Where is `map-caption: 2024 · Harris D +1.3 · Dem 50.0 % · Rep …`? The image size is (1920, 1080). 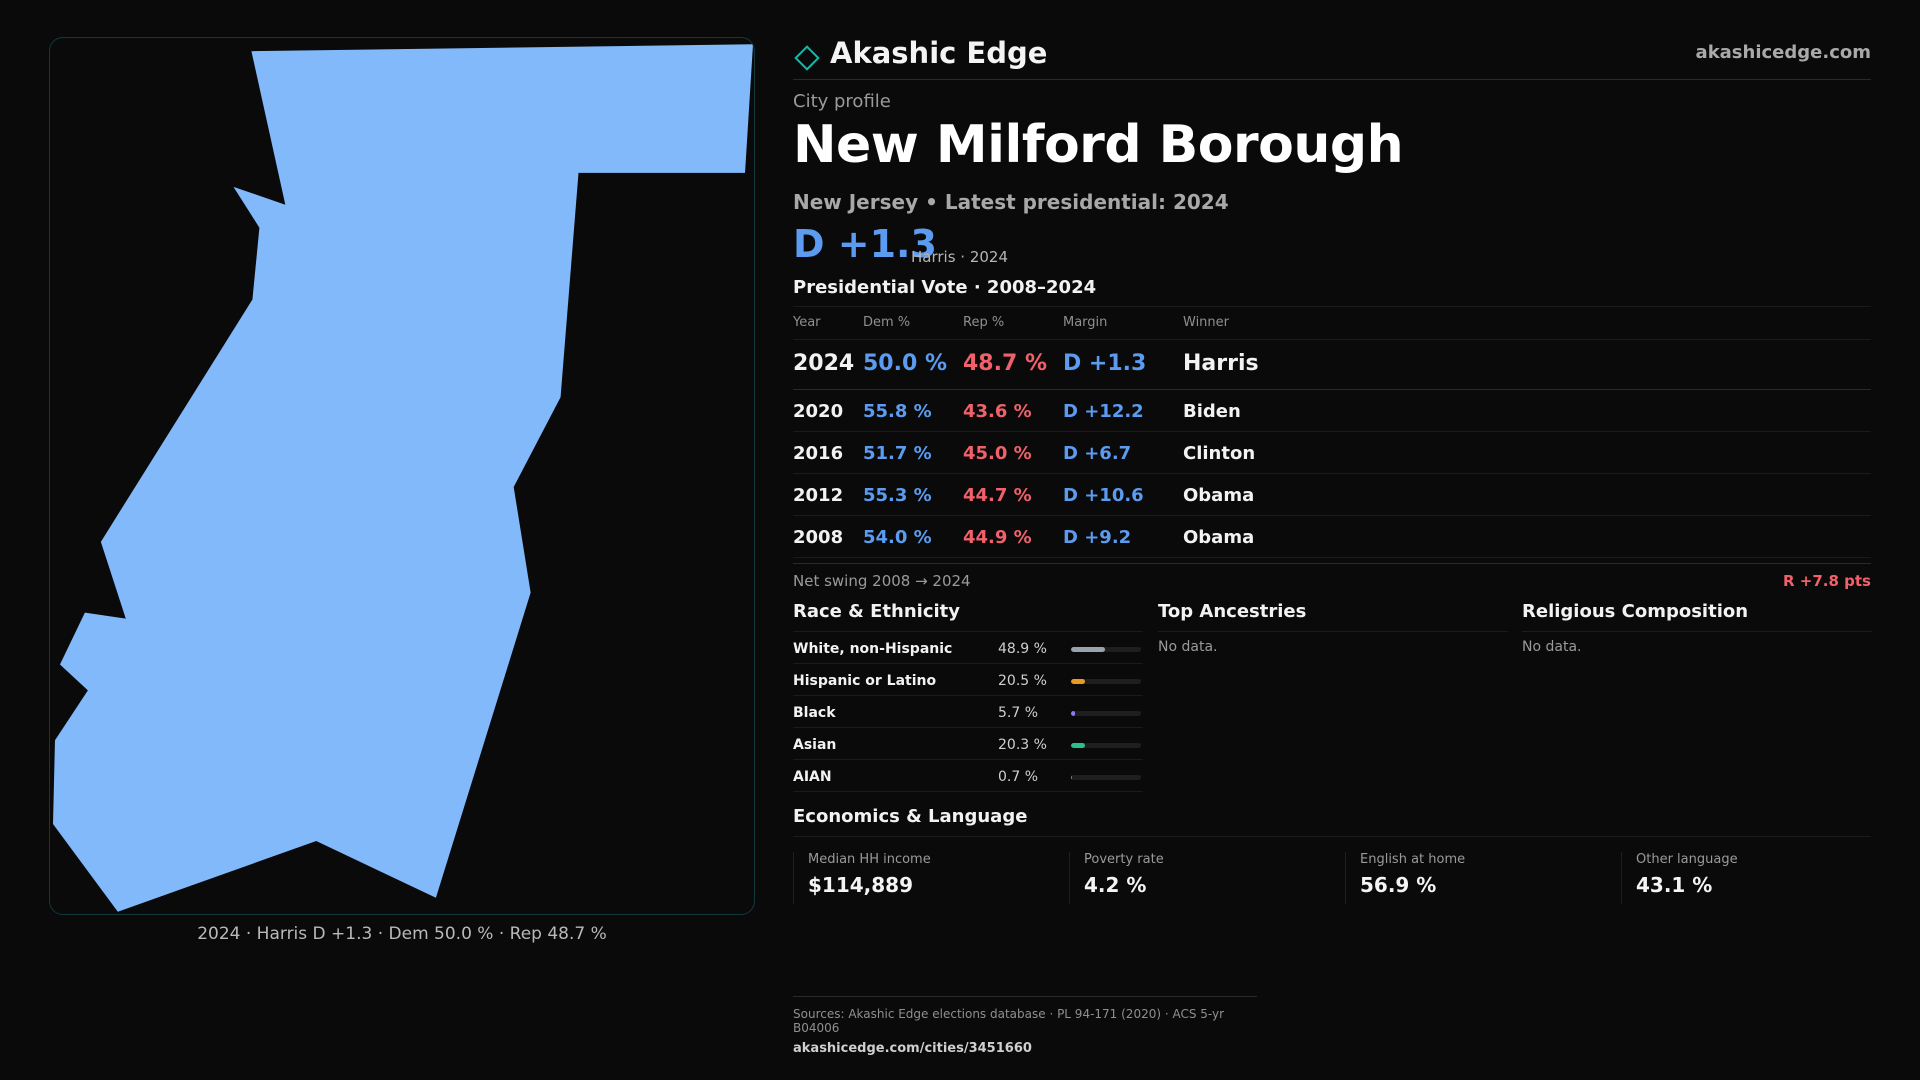 map-caption: 2024 · Harris D +1.3 · Dem 50.0 % · Rep … is located at coordinates (402, 934).